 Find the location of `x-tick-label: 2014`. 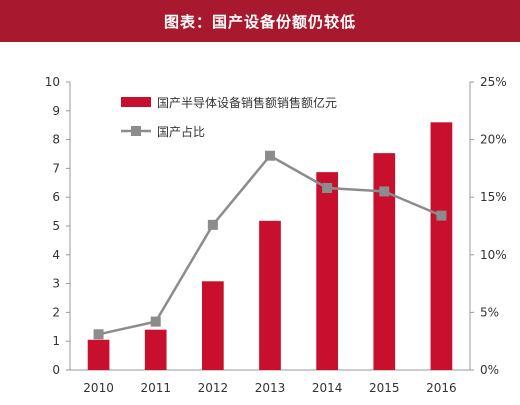

x-tick-label: 2014 is located at coordinates (327, 388).